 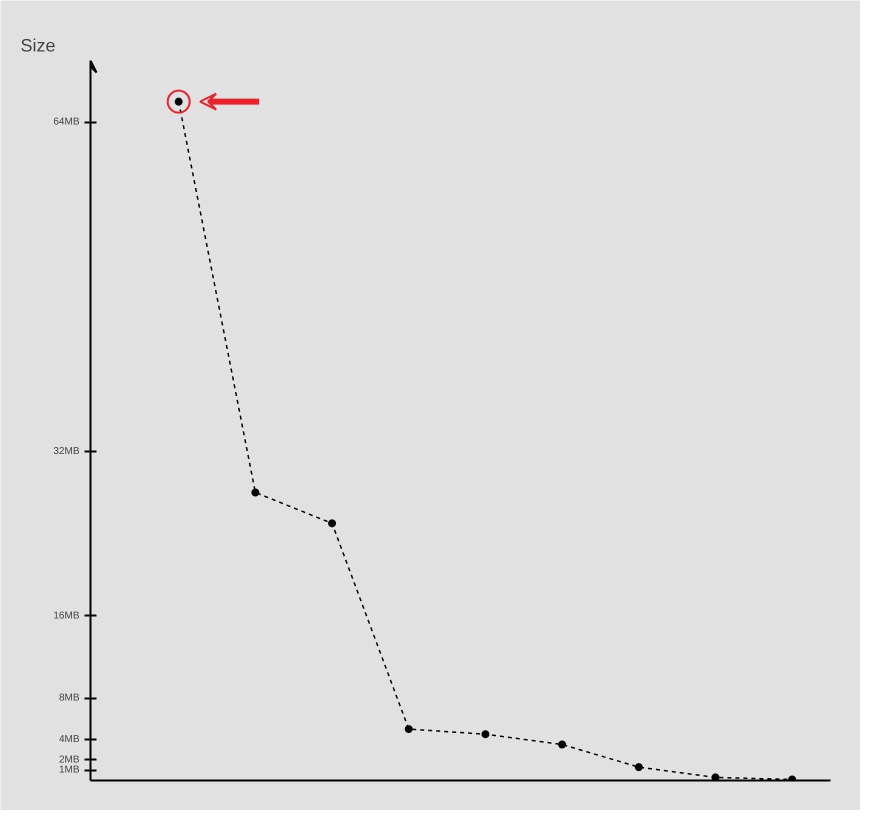 I want to click on y-tick-label: 64MB, so click(x=66, y=122).